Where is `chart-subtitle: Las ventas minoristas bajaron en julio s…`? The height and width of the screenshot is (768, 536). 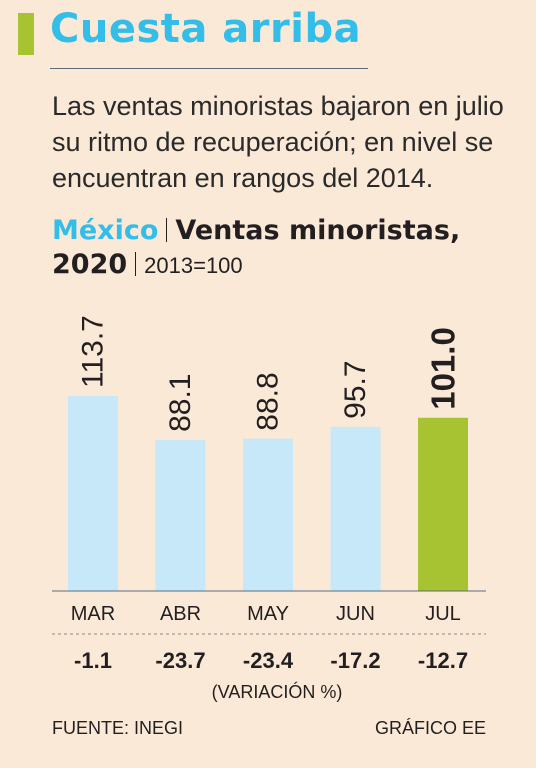 chart-subtitle: Las ventas minoristas bajaron en julio s… is located at coordinates (278, 142).